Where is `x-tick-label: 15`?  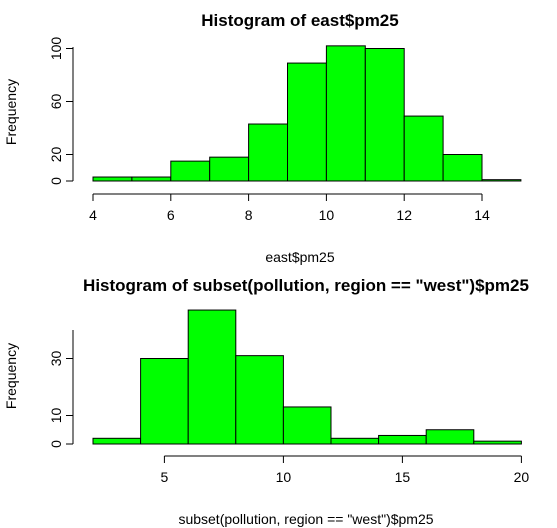
x-tick-label: 15 is located at coordinates (403, 477).